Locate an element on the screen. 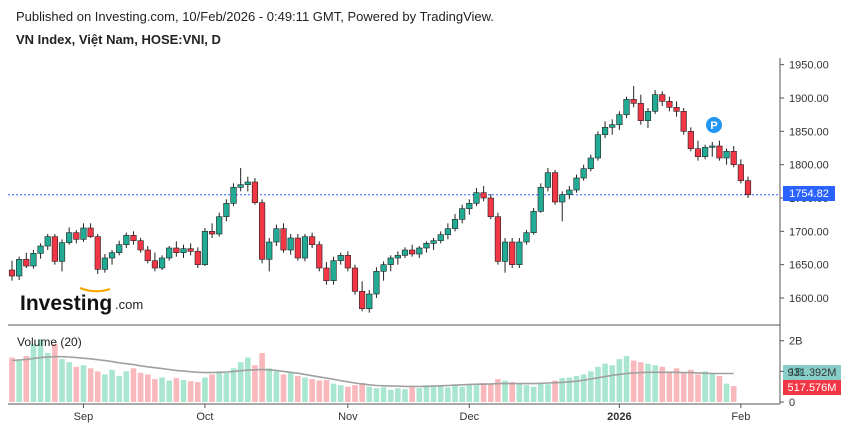 This screenshot has width=850, height=430. time-tick-label: Oct is located at coordinates (204, 417).